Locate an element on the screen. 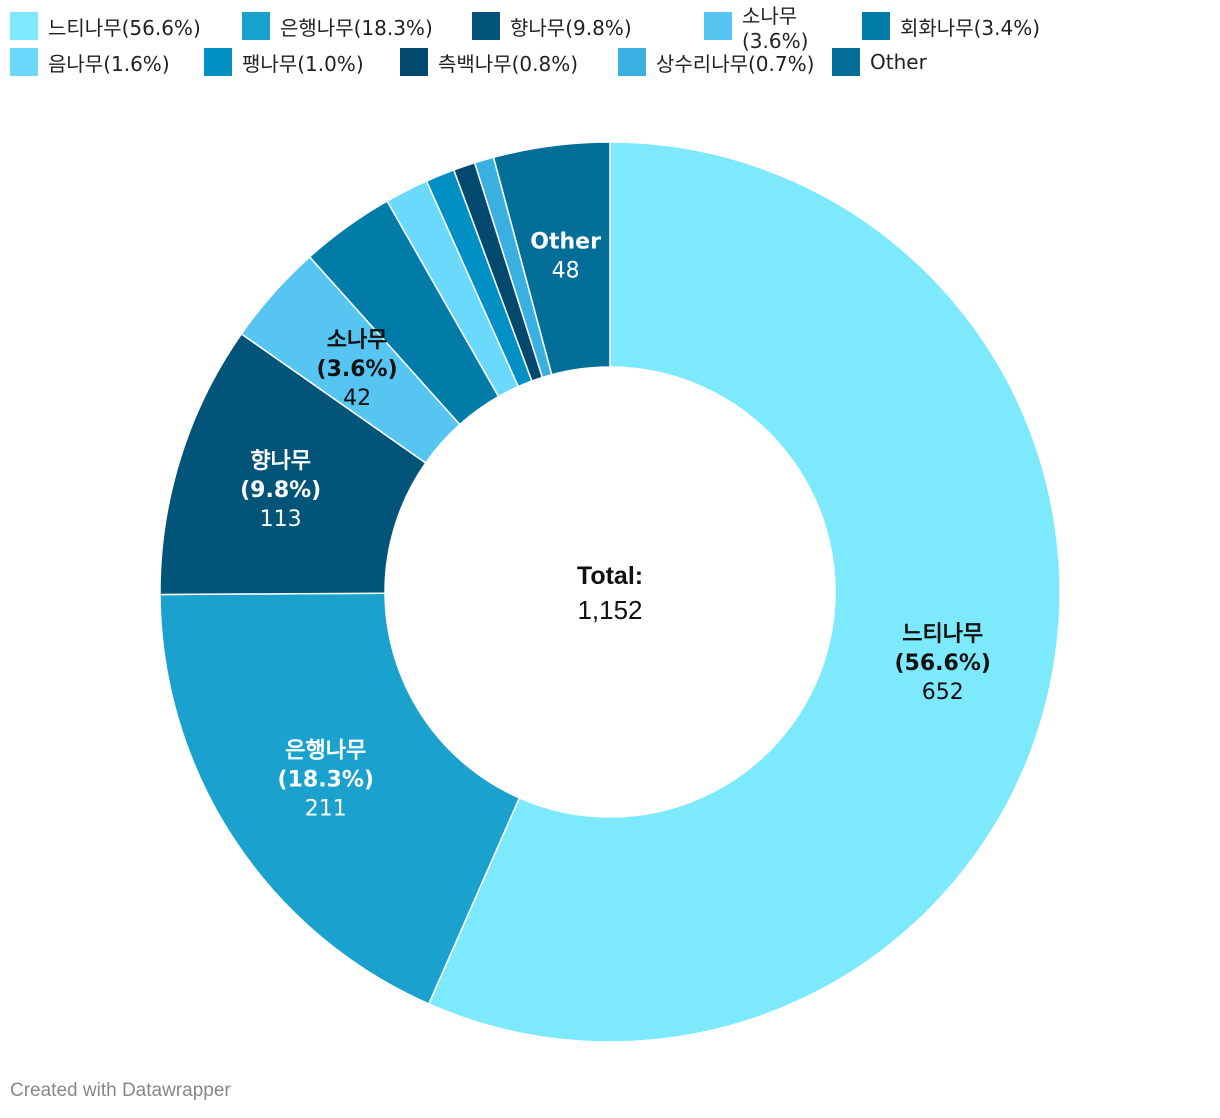 This screenshot has height=1118, width=1220. slice-label-value: 42 is located at coordinates (357, 398).